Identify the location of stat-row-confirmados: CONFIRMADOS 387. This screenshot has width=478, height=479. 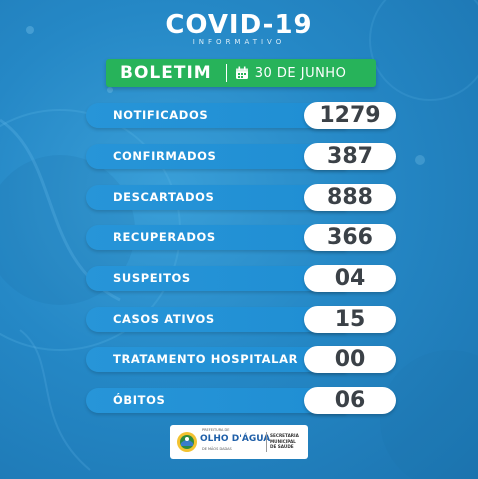
(241, 156).